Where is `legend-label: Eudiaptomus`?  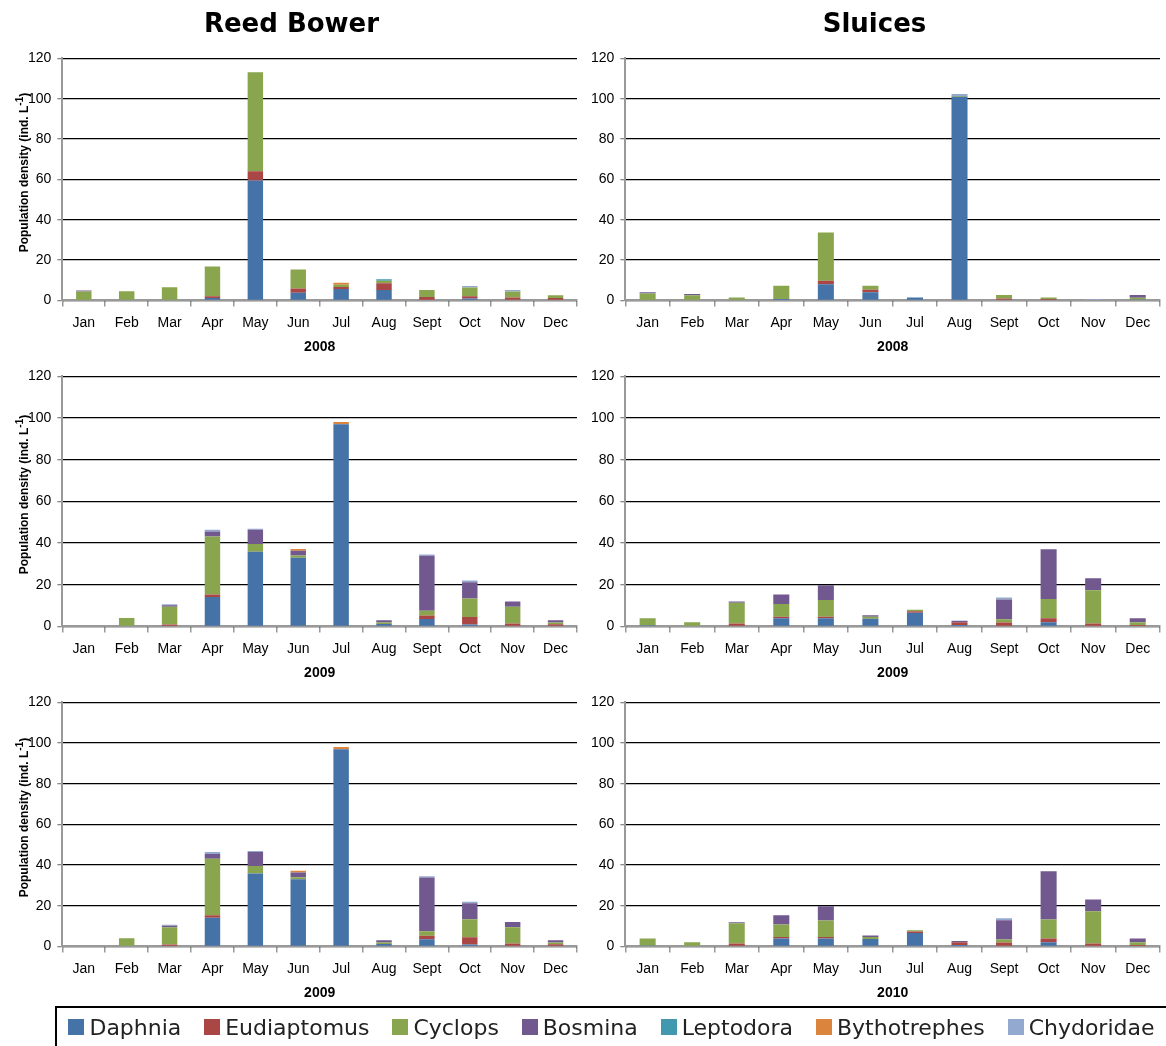 legend-label: Eudiaptomus is located at coordinates (297, 1027).